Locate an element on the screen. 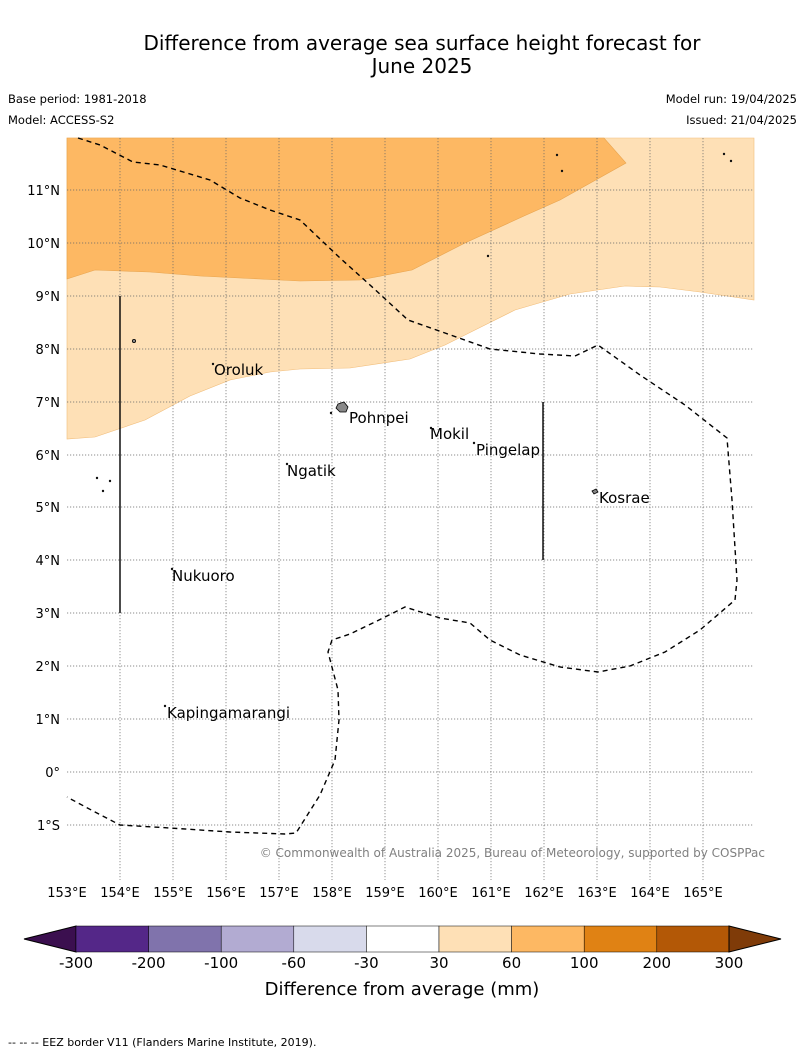  colorbar-extend-low is located at coordinates (50, 939).